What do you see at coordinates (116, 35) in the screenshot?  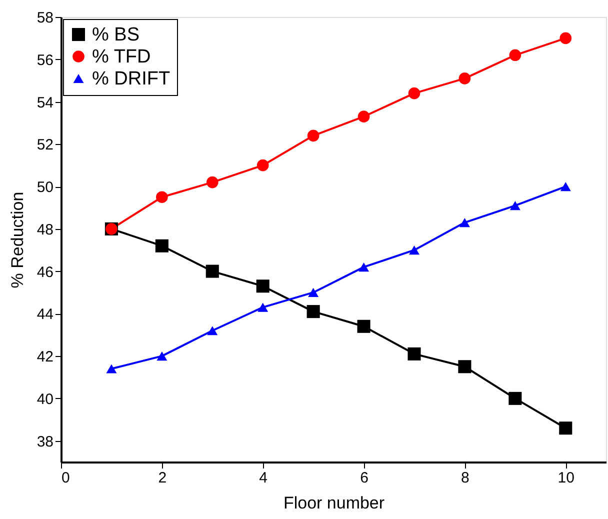 I see `legend-label: % BS` at bounding box center [116, 35].